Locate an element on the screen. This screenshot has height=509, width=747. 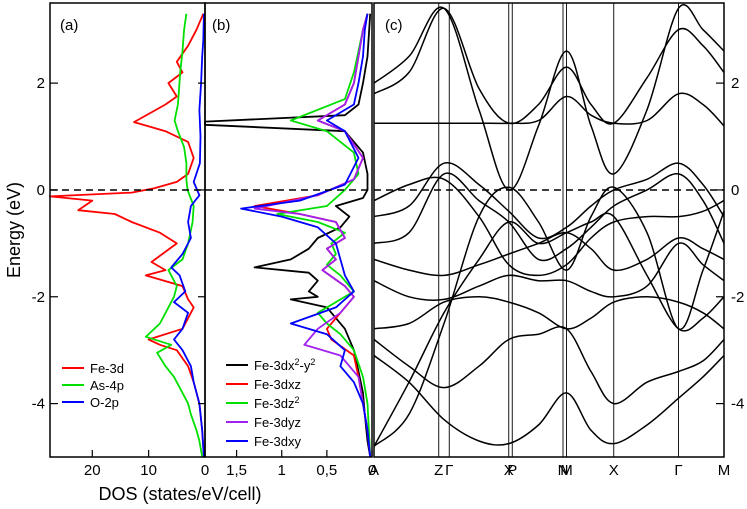
panel-a-legend-label: O-2p is located at coordinates (104, 402).